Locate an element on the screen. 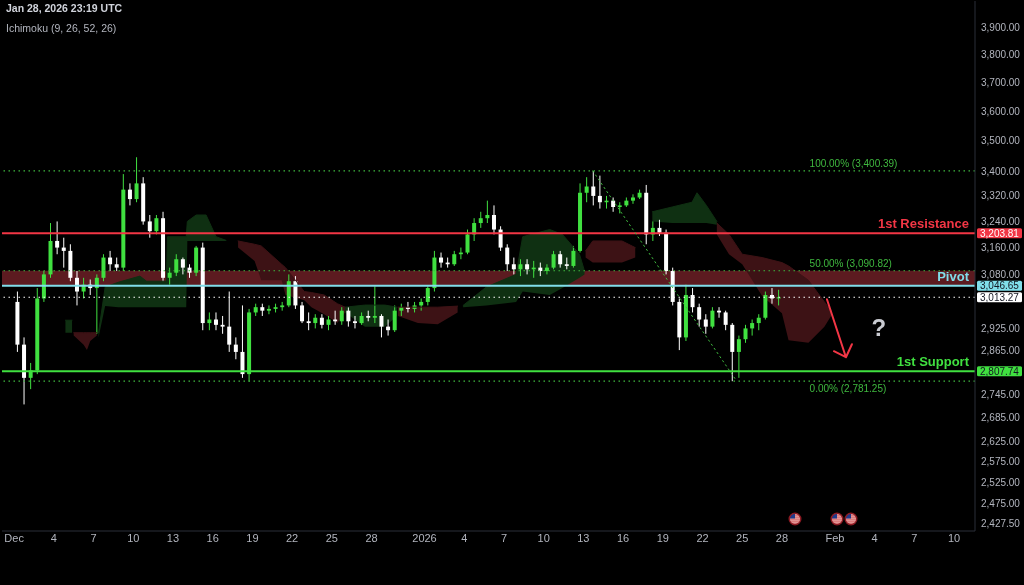 This screenshot has width=1024, height=585. y-tick-label: 3,013.27 is located at coordinates (1000, 297).